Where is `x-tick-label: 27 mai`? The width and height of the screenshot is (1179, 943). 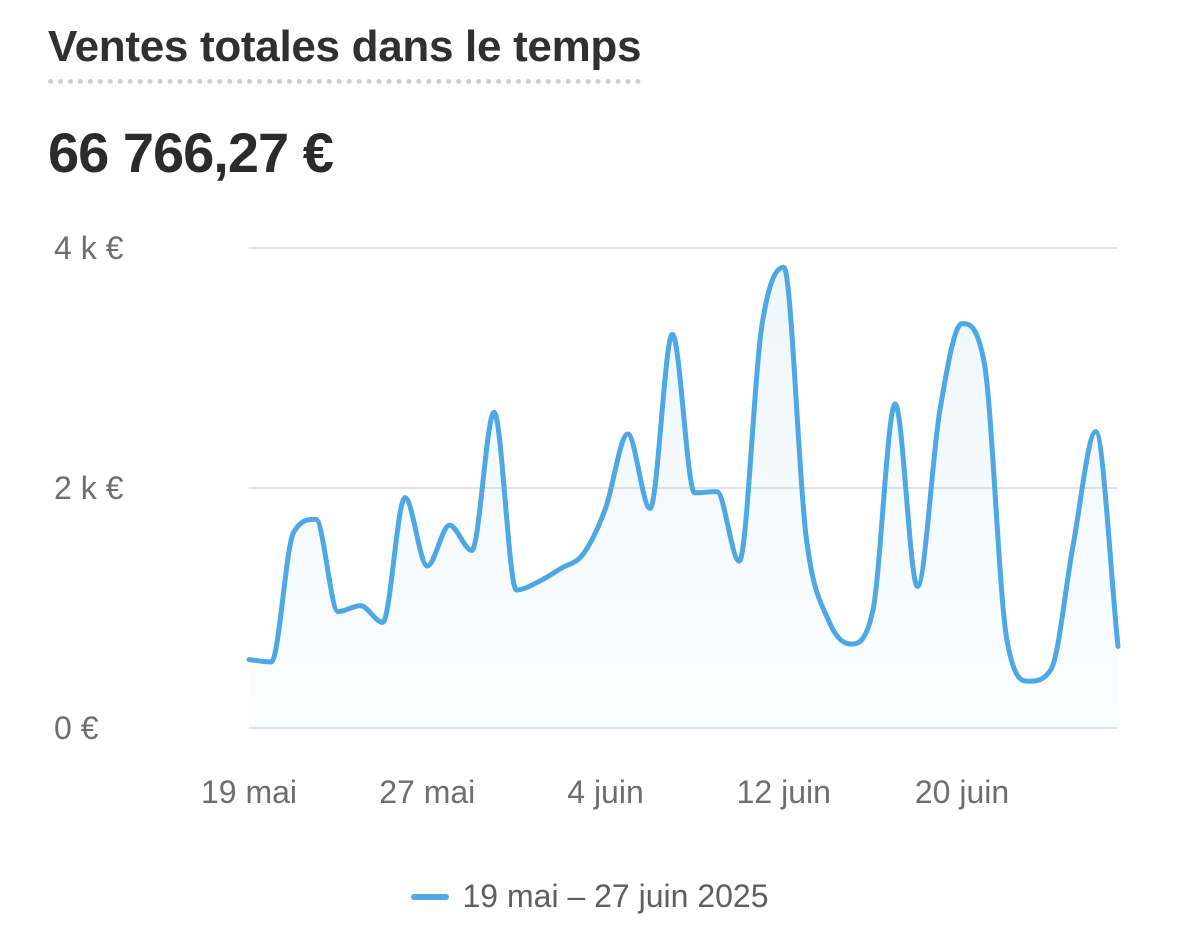
x-tick-label: 27 mai is located at coordinates (427, 792).